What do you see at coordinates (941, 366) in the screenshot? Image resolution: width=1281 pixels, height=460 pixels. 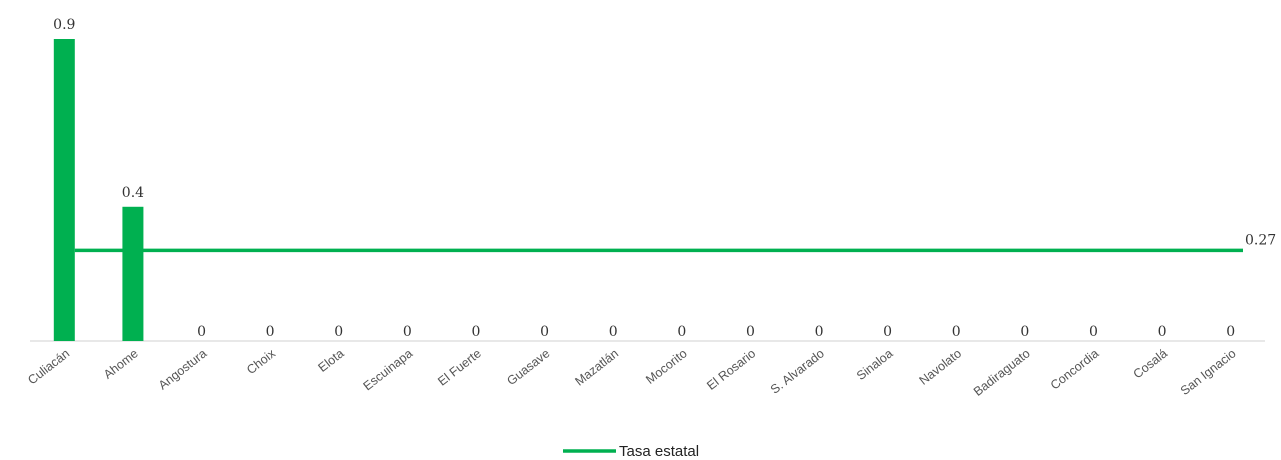 I see `x-tick-label: Navolato` at bounding box center [941, 366].